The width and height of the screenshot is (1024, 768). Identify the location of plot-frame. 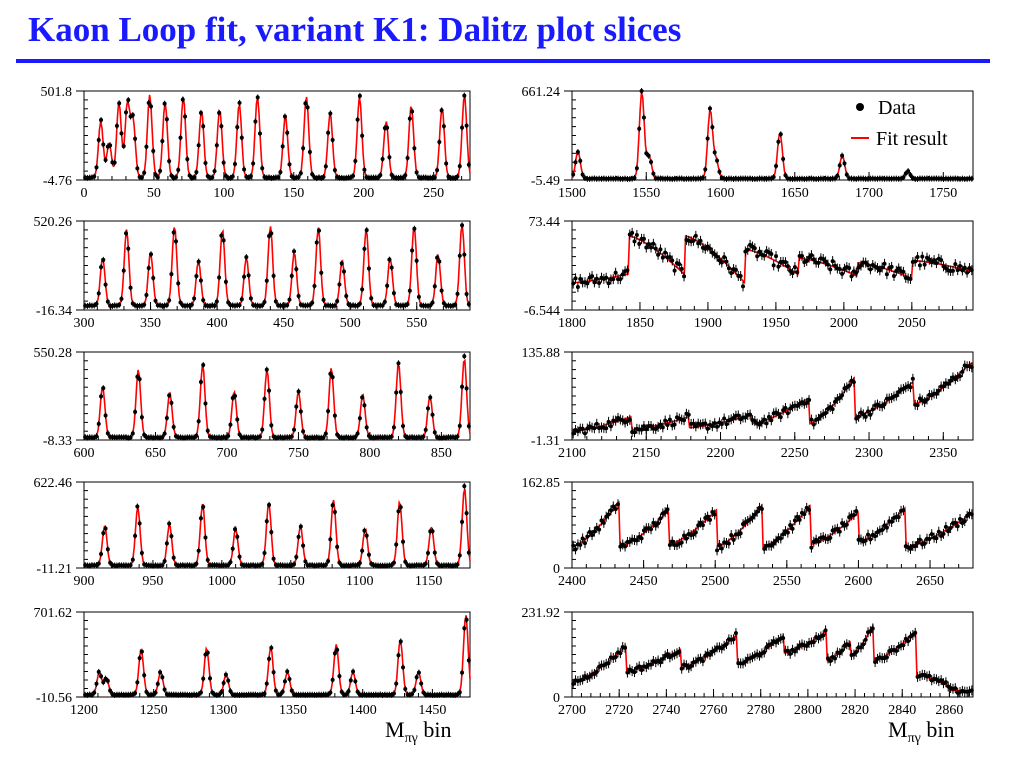
(277, 396).